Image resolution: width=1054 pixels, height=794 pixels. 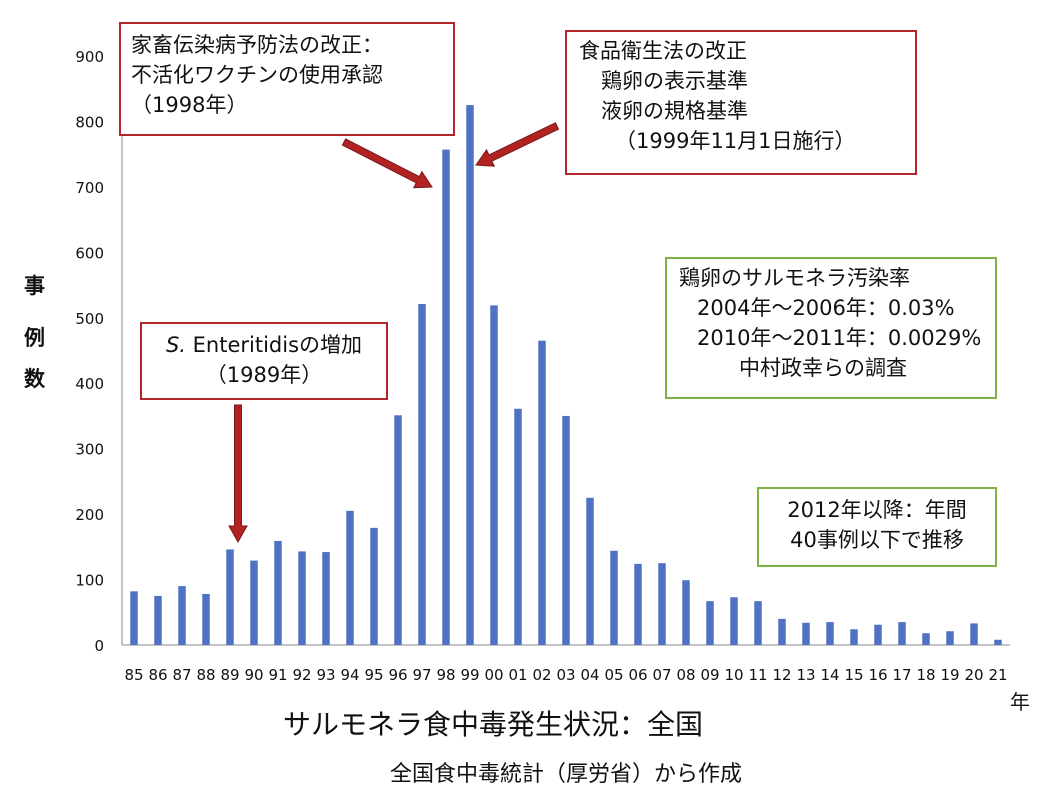 What do you see at coordinates (277, 675) in the screenshot?
I see `x-tick-label: 91` at bounding box center [277, 675].